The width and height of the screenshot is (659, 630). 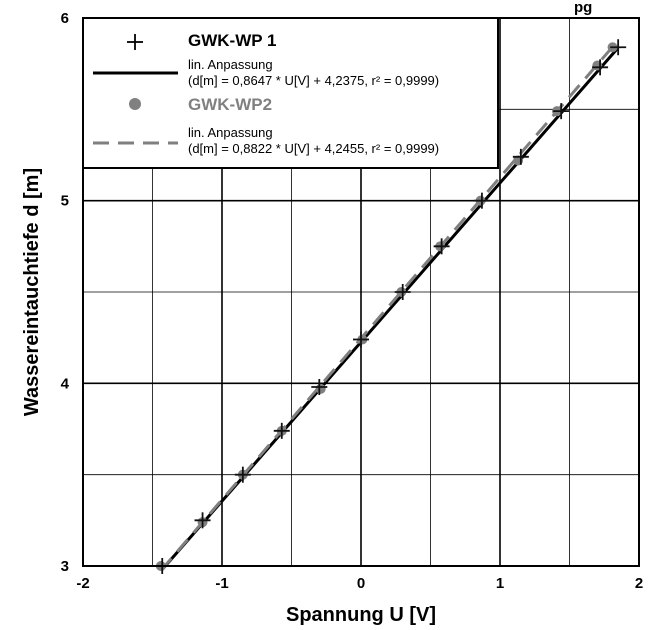 What do you see at coordinates (65, 201) in the screenshot?
I see `y-tick-label: 5` at bounding box center [65, 201].